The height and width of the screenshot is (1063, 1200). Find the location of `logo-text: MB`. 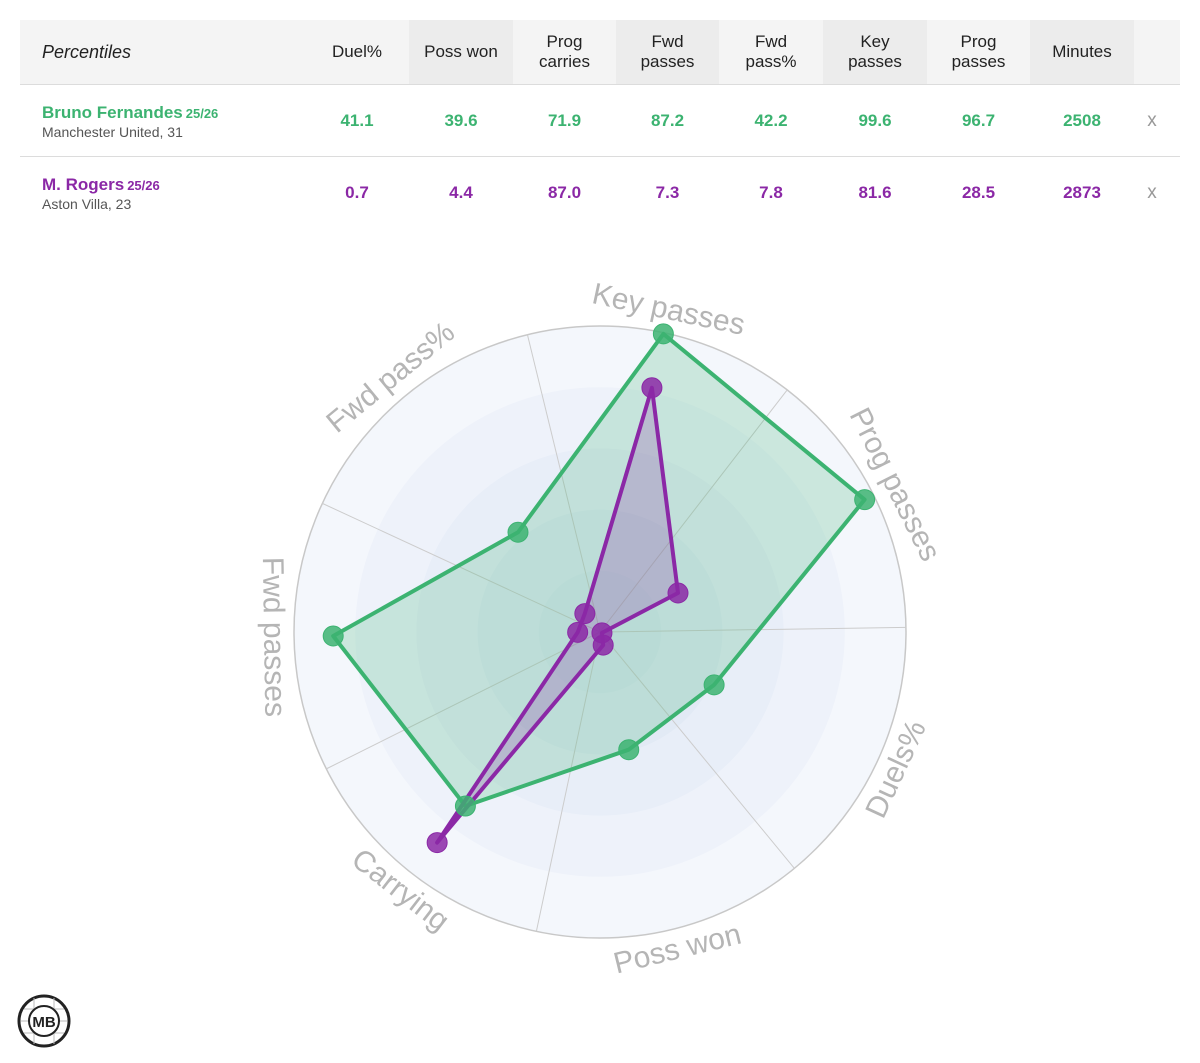

logo-text: MB is located at coordinates (43, 1022).